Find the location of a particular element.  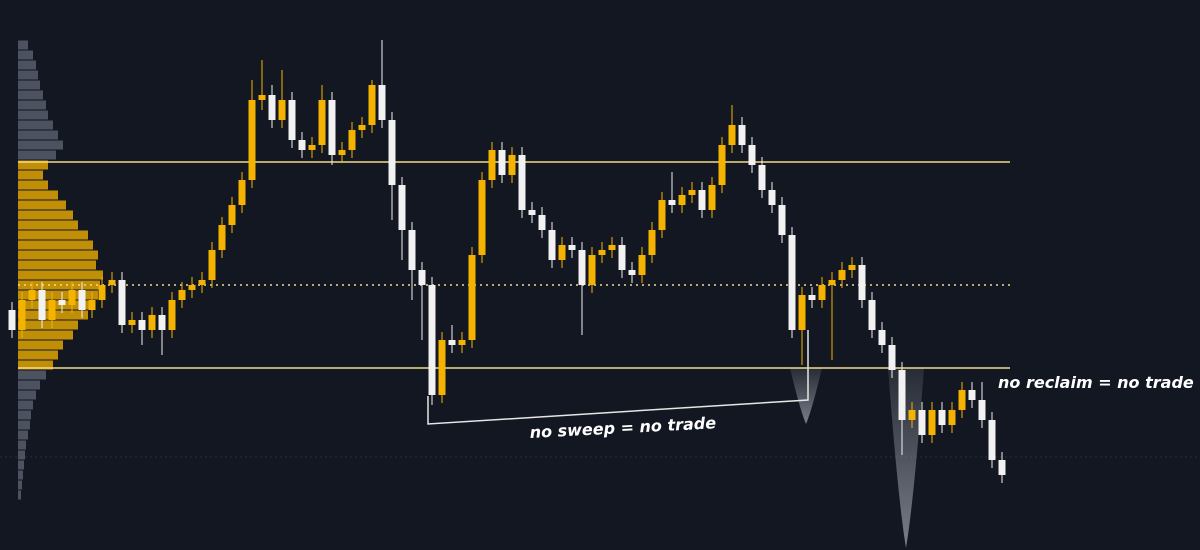

sweep-bracket is located at coordinates (618, 377).